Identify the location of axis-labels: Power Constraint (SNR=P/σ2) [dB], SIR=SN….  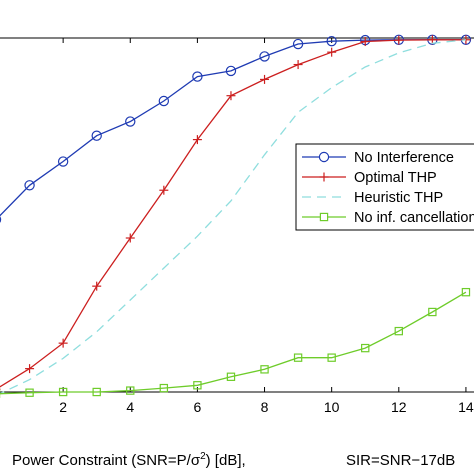
(233, 460).